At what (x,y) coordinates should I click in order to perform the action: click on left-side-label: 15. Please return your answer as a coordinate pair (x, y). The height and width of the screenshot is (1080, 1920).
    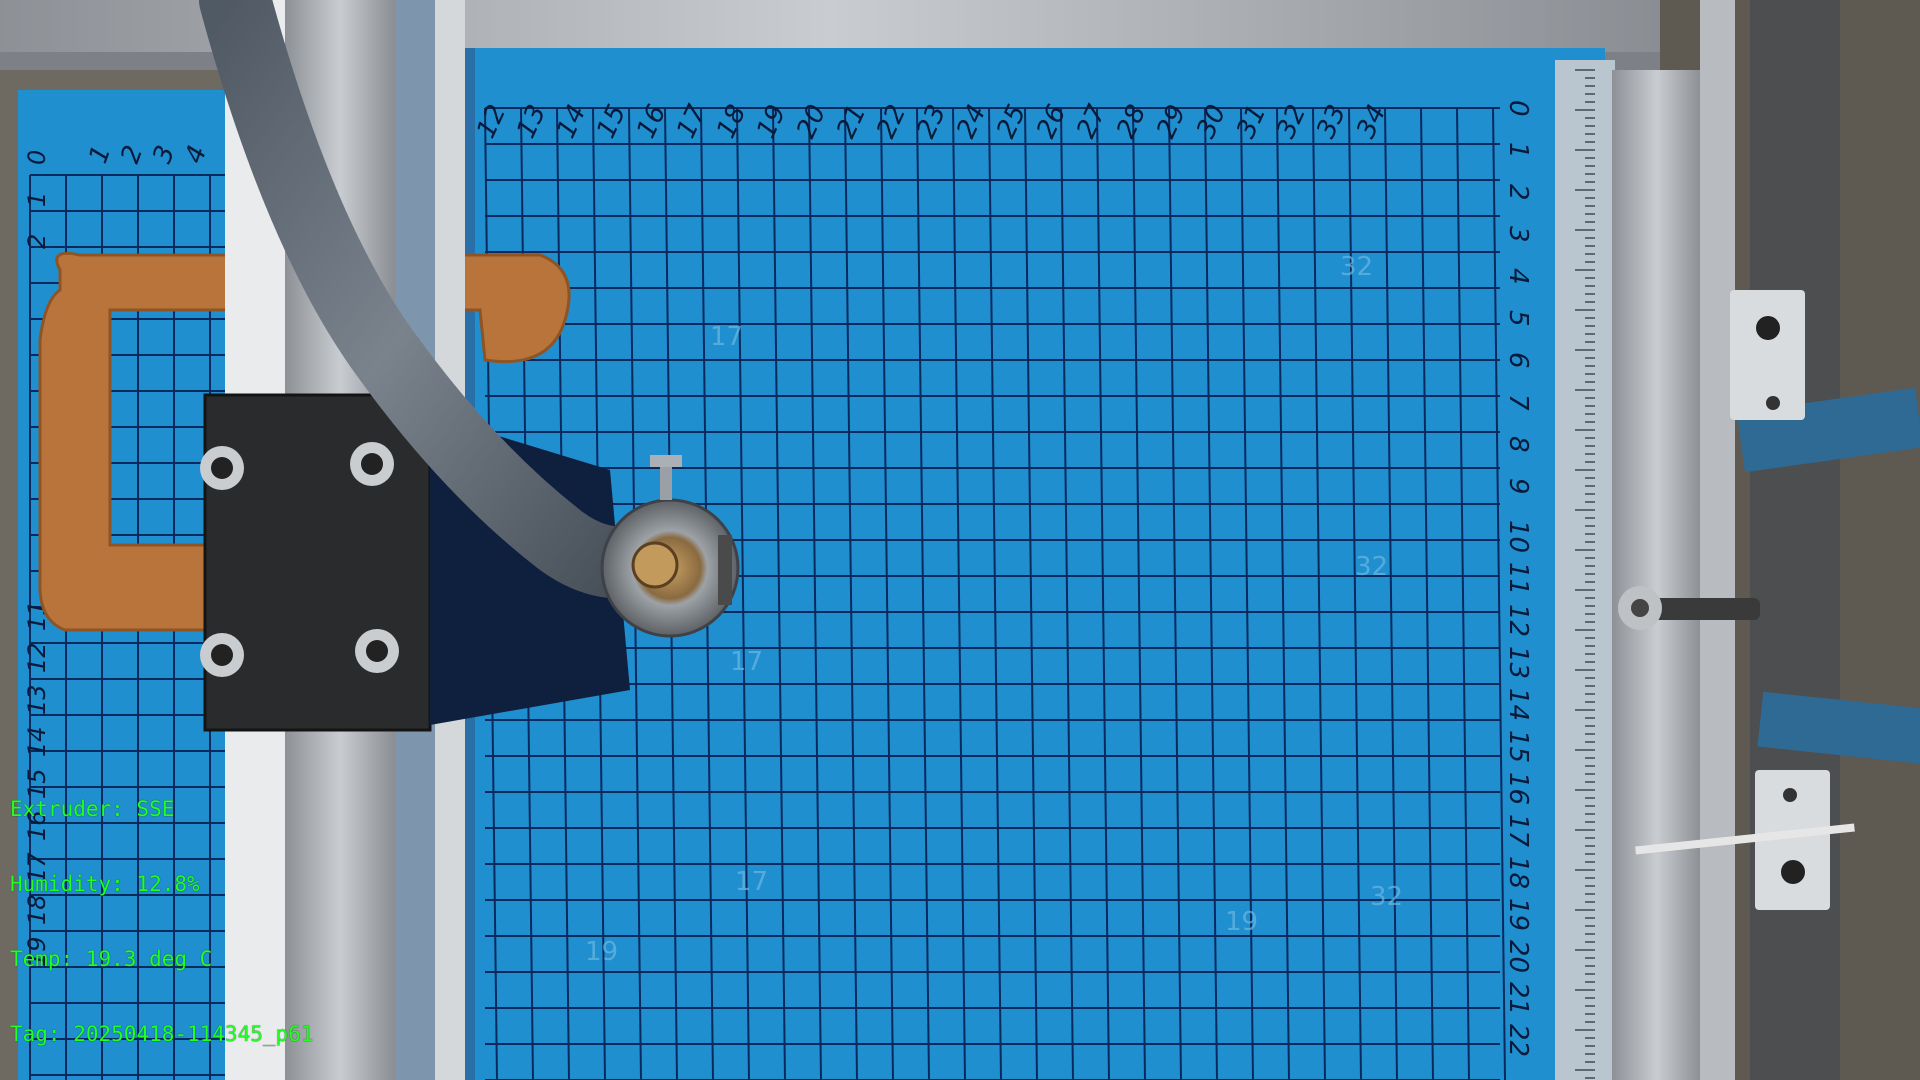
    Looking at the image, I should click on (37, 783).